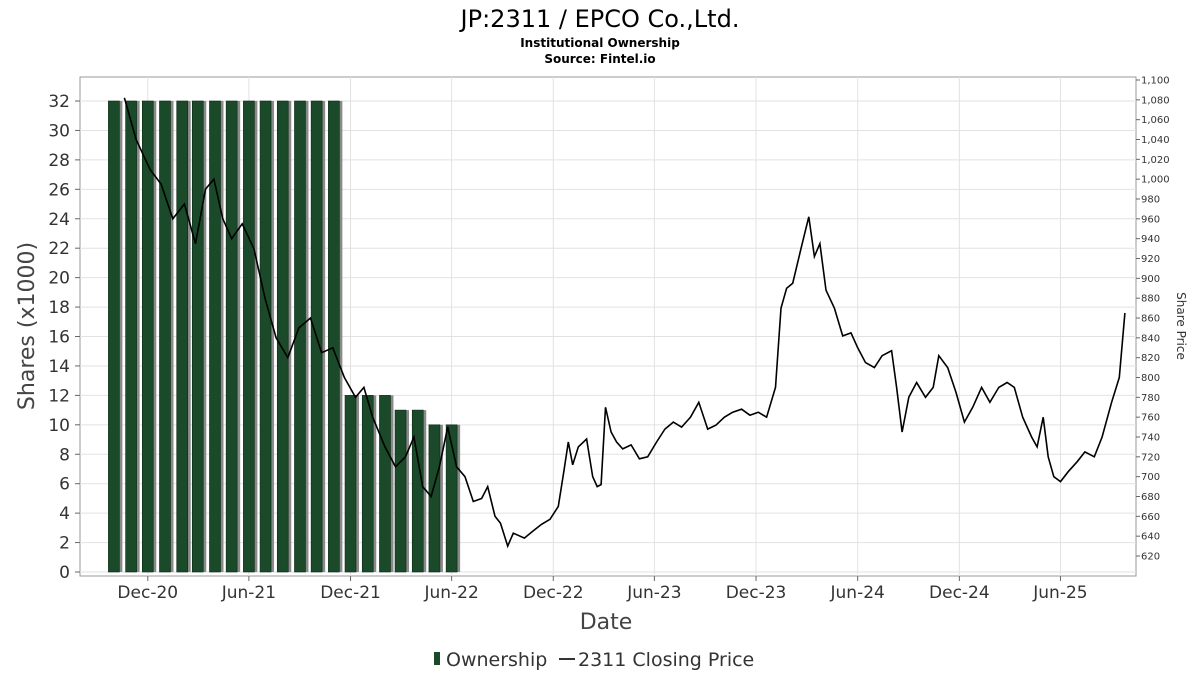 The height and width of the screenshot is (675, 1200). Describe the element at coordinates (248, 593) in the screenshot. I see `x-tick-label: Jun-21` at that location.